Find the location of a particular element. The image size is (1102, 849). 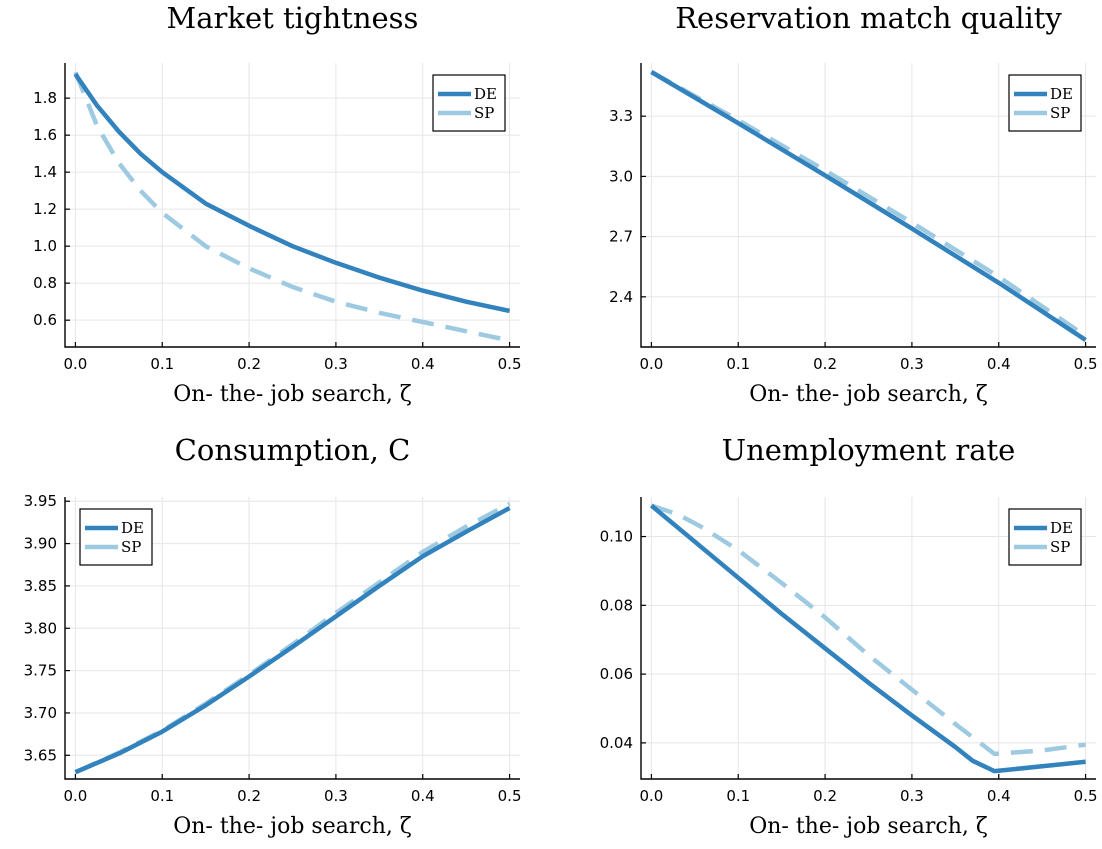

chart-3-legend-box is located at coordinates (1045, 537).